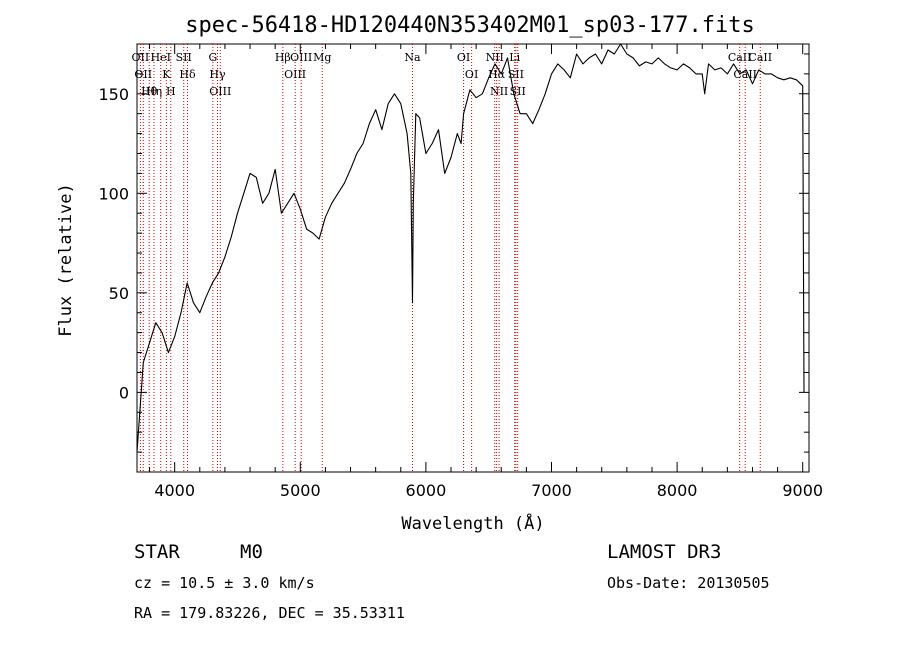 The width and height of the screenshot is (900, 649). I want to click on y-tick-label: 0, so click(124, 392).